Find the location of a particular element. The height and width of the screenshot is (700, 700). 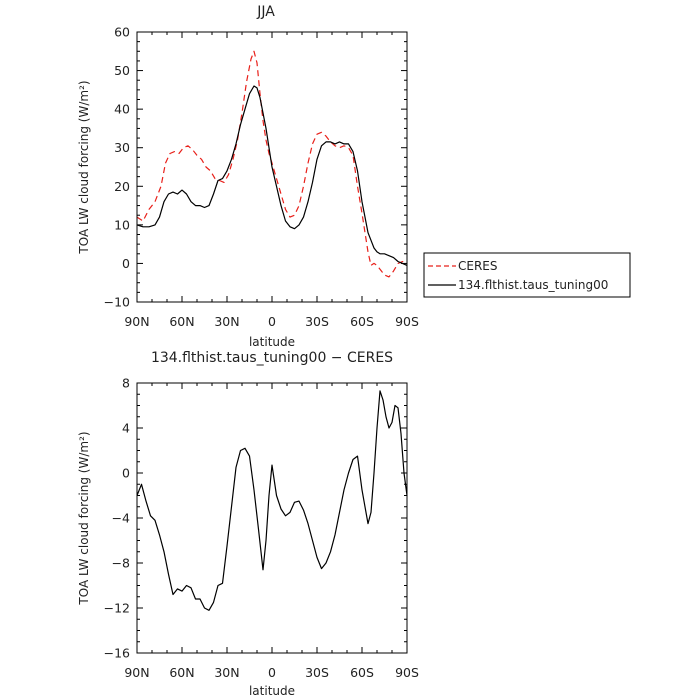

top-series-lines is located at coordinates (272, 164).